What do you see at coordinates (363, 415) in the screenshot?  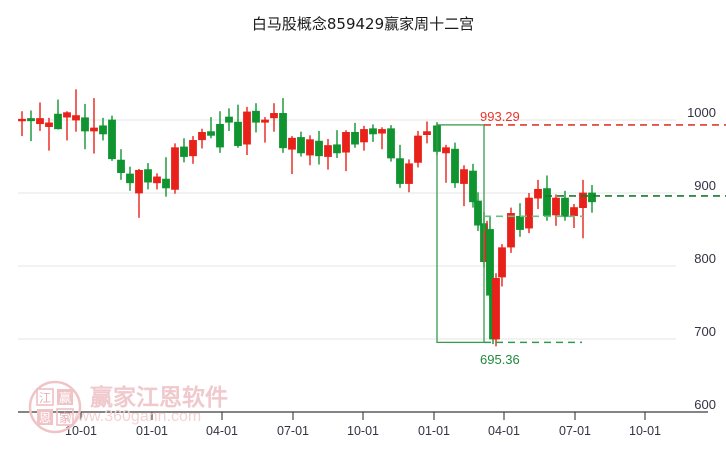 I see `axis-lines` at bounding box center [363, 415].